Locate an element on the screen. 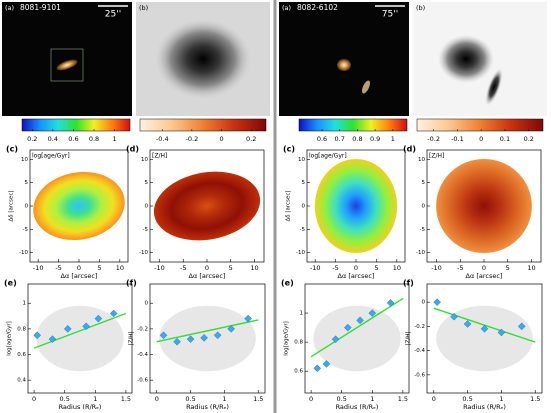 Image resolution: width=551 pixels, height=413 pixels. y-tick-label: 10 is located at coordinates (144, 160).